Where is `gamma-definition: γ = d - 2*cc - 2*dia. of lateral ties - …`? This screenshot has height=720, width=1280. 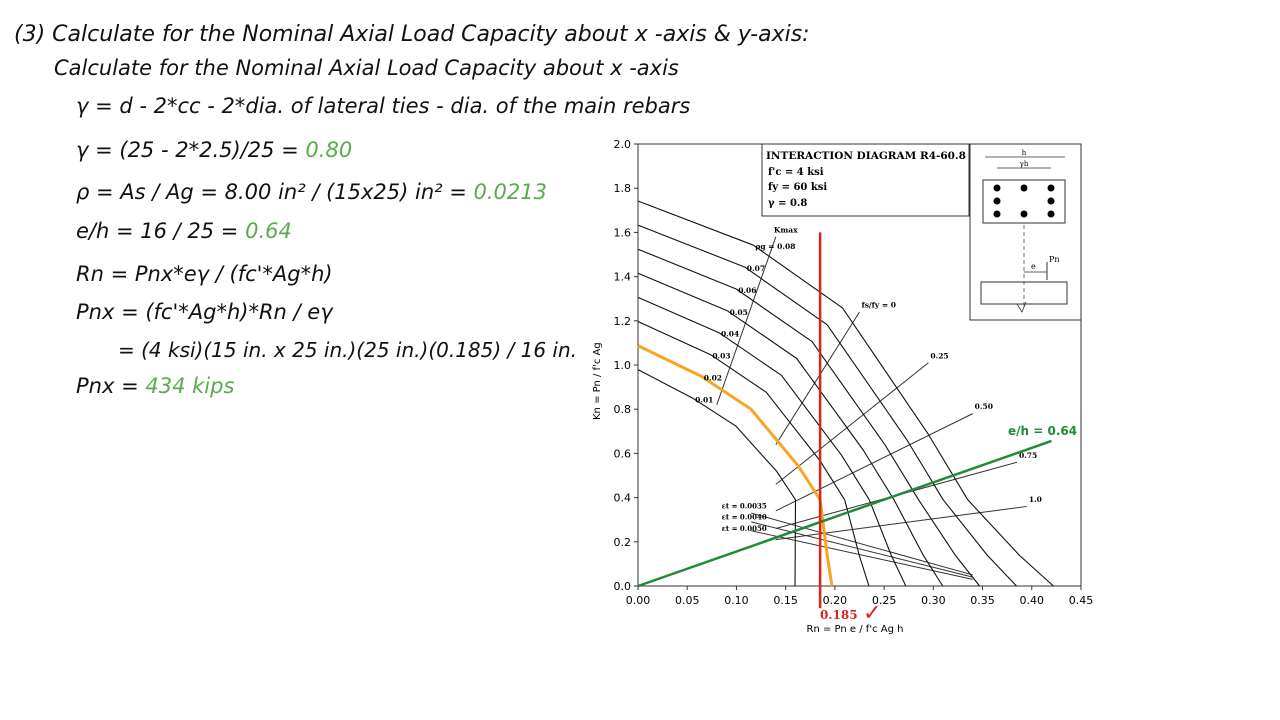
gamma-definition: γ = d - 2*cc - 2*dia. of lateral ties - … is located at coordinates (383, 106).